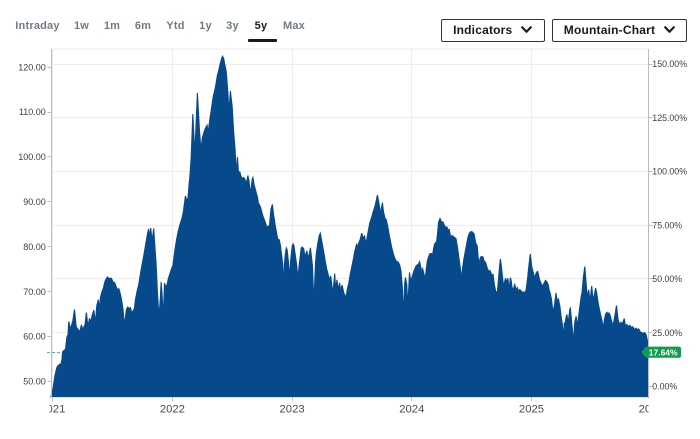 The height and width of the screenshot is (439, 700). Describe the element at coordinates (663, 352) in the screenshot. I see `svg-text: 17.64%` at that location.